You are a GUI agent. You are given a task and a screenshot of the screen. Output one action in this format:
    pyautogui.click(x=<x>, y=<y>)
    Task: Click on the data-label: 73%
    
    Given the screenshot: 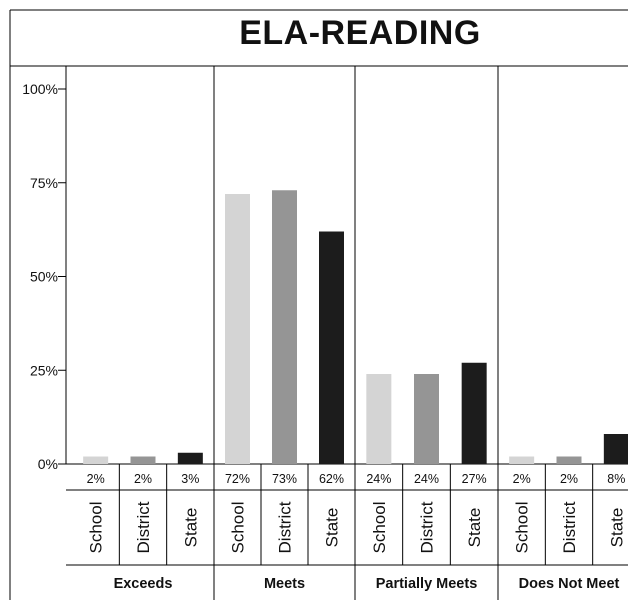 What is the action you would take?
    pyautogui.click(x=284, y=479)
    